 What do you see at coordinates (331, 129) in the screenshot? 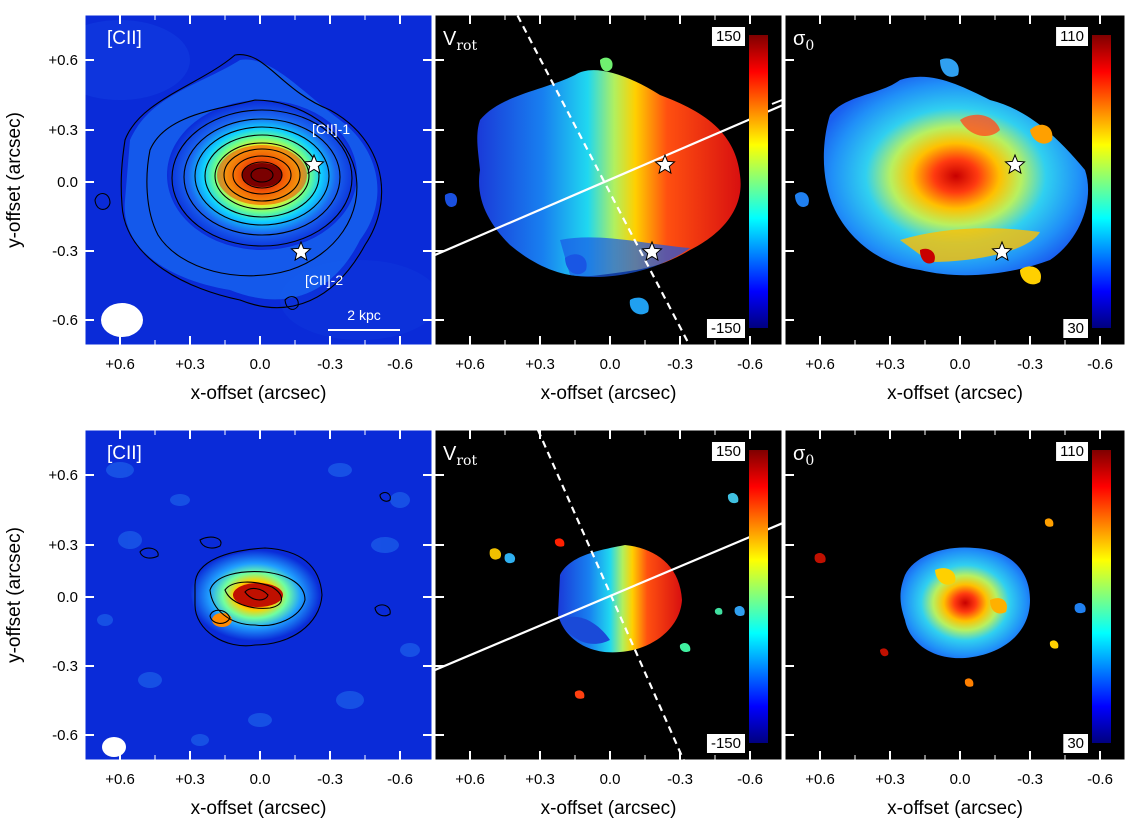
I see `source-label-1: [CII]-1` at bounding box center [331, 129].